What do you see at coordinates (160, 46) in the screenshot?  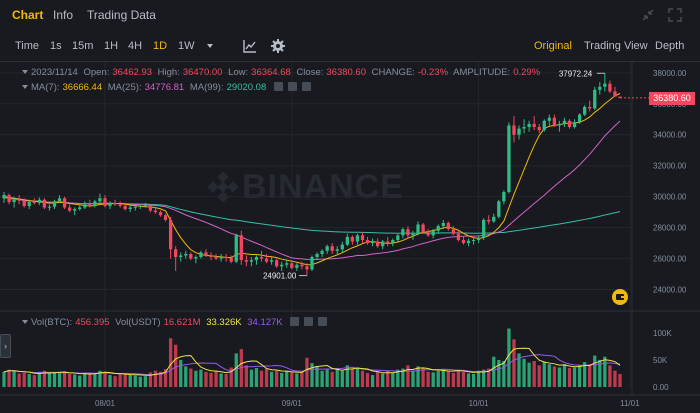 I see `interval-1d: 1D` at bounding box center [160, 46].